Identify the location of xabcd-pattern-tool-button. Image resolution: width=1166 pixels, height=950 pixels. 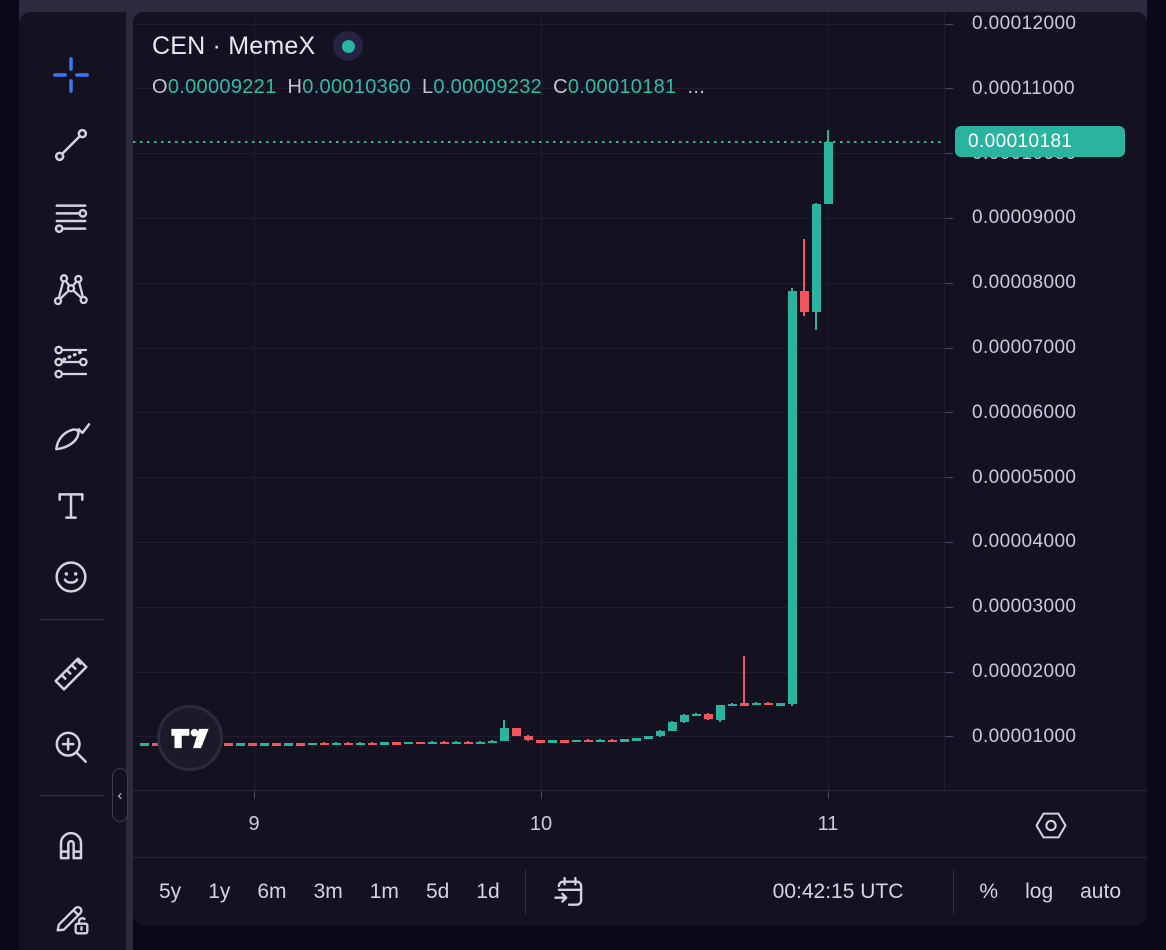
(71, 289).